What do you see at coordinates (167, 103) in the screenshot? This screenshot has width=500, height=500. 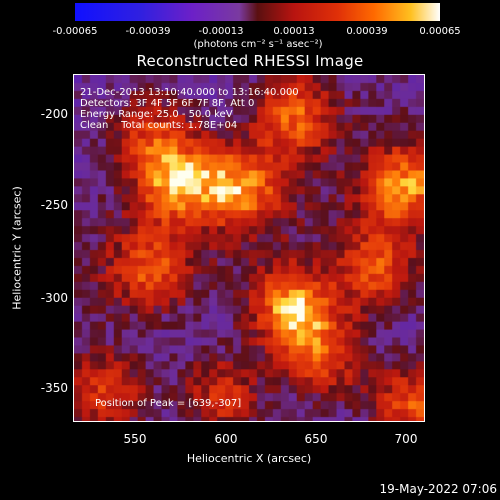 I see `detectors-text: Detectors: 3F 4F 5F 6F 7F 8F, Att 0` at bounding box center [167, 103].